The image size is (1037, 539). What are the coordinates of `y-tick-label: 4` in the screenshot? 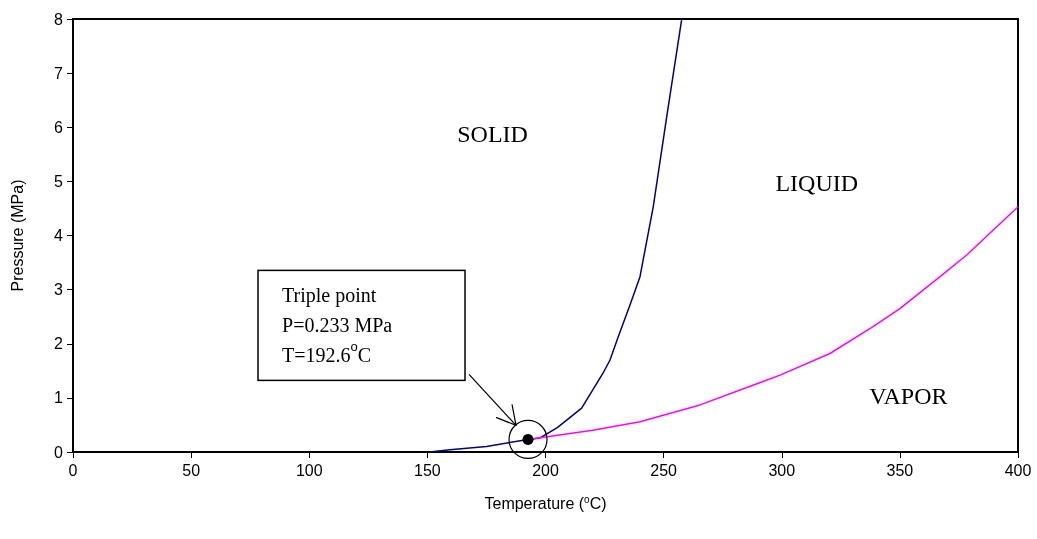 It's located at (59, 235).